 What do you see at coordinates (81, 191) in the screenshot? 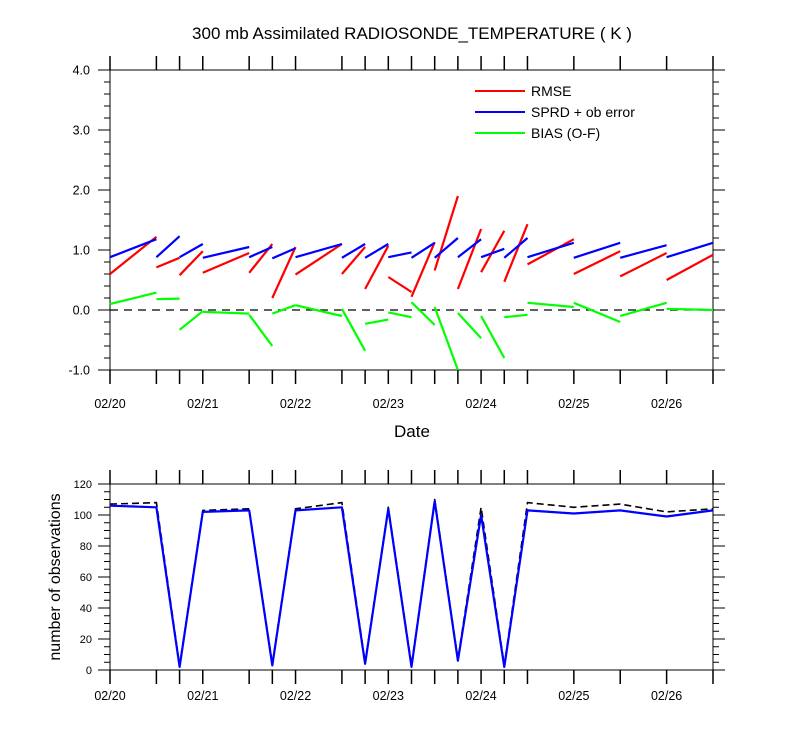
I see `y-tick-label: 2.0` at bounding box center [81, 191].